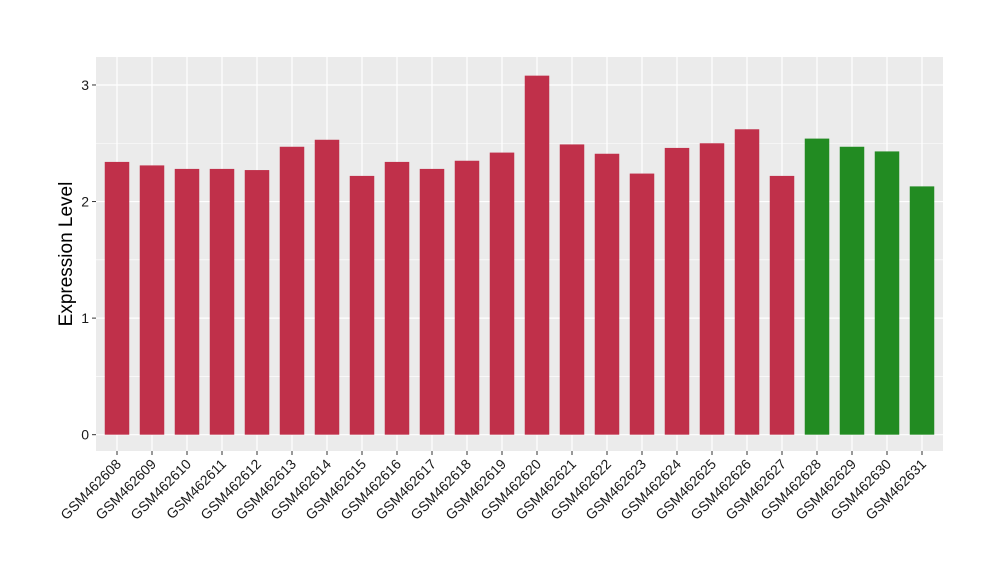 This screenshot has height=580, width=1000. What do you see at coordinates (887, 293) in the screenshot?
I see `bar-GSM462630` at bounding box center [887, 293].